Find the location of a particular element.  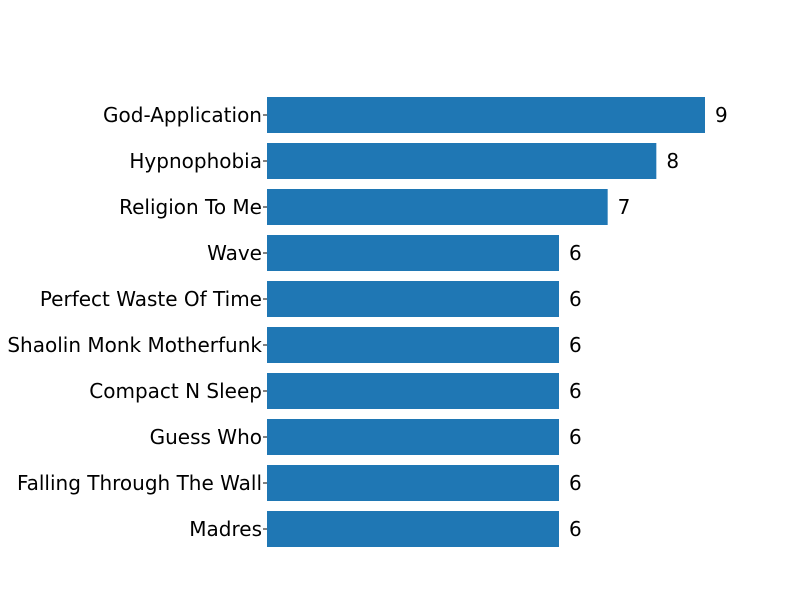

category-label: Religion To Me is located at coordinates (190, 207).